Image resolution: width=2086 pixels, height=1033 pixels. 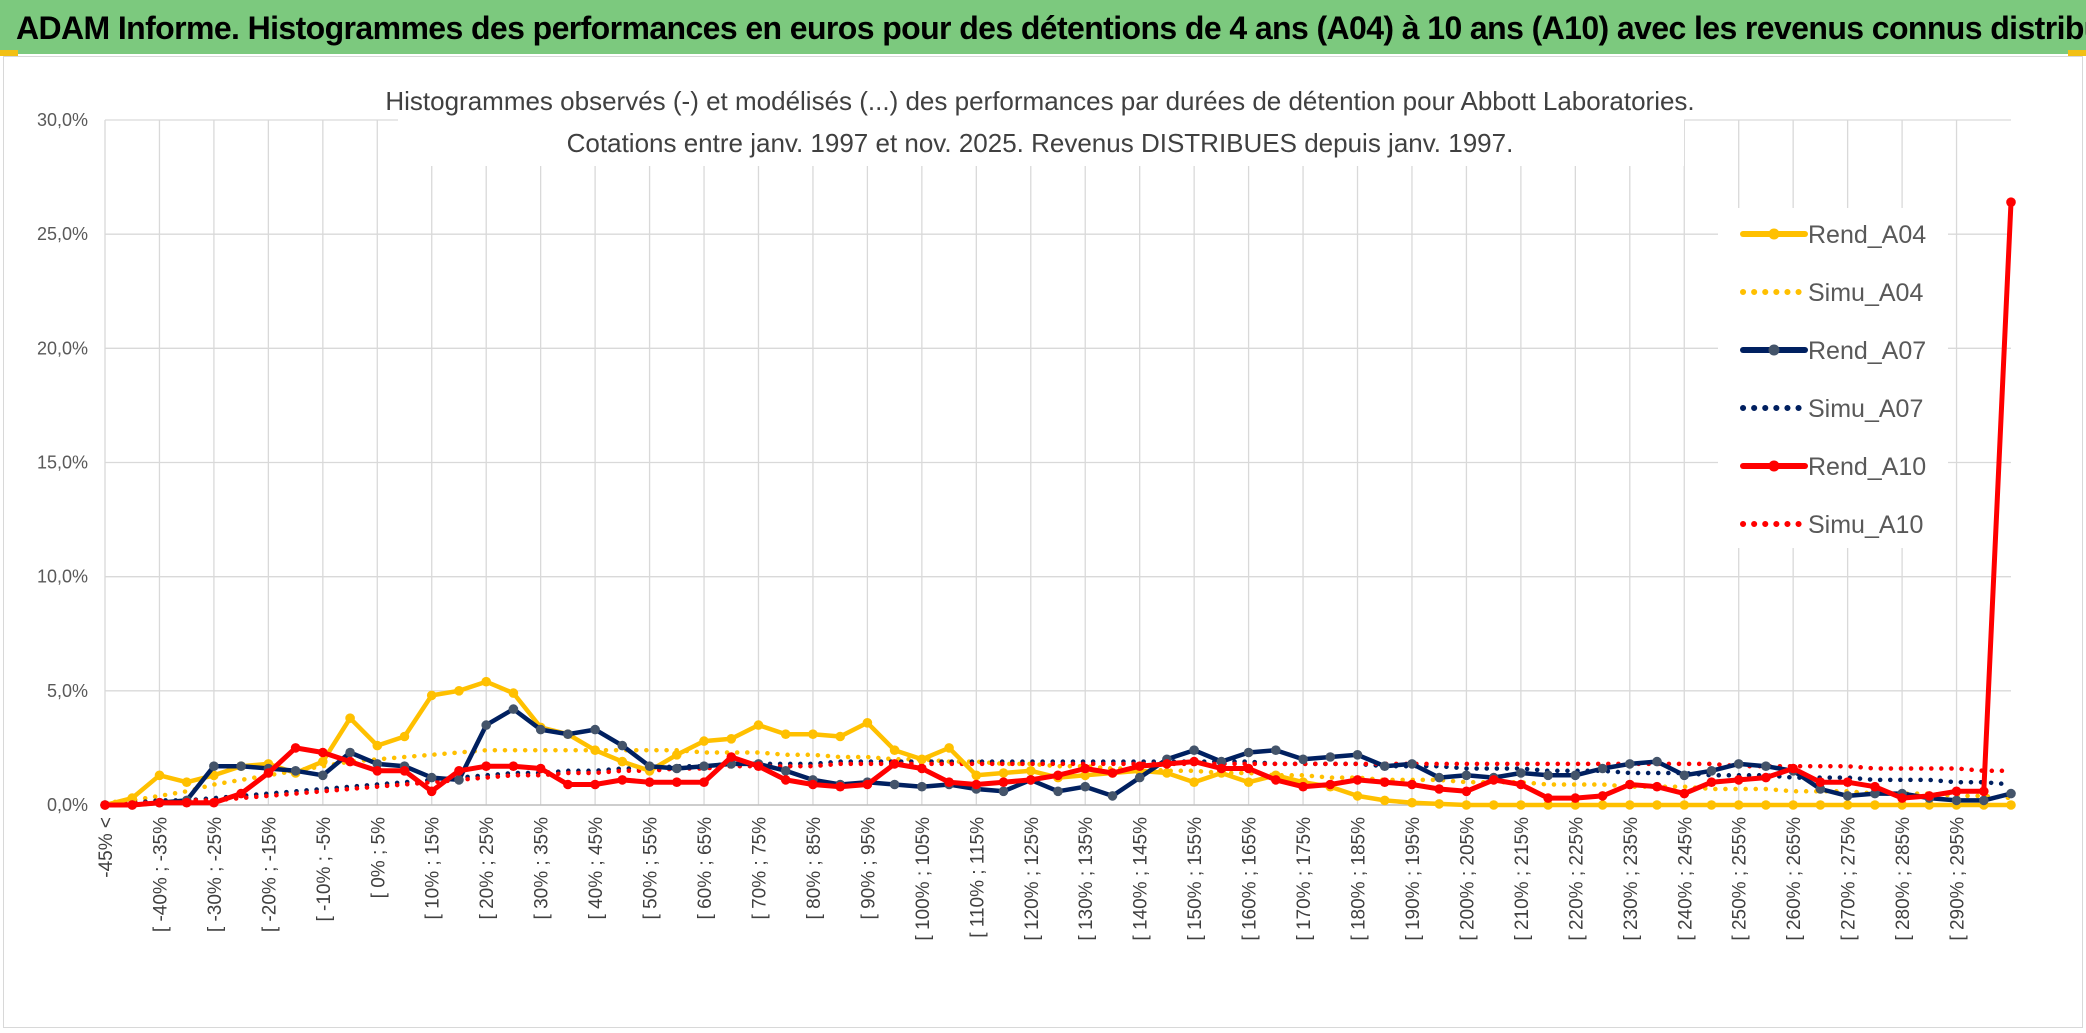 What do you see at coordinates (1058, 757) in the screenshot?
I see `series-Rend_A07` at bounding box center [1058, 757].